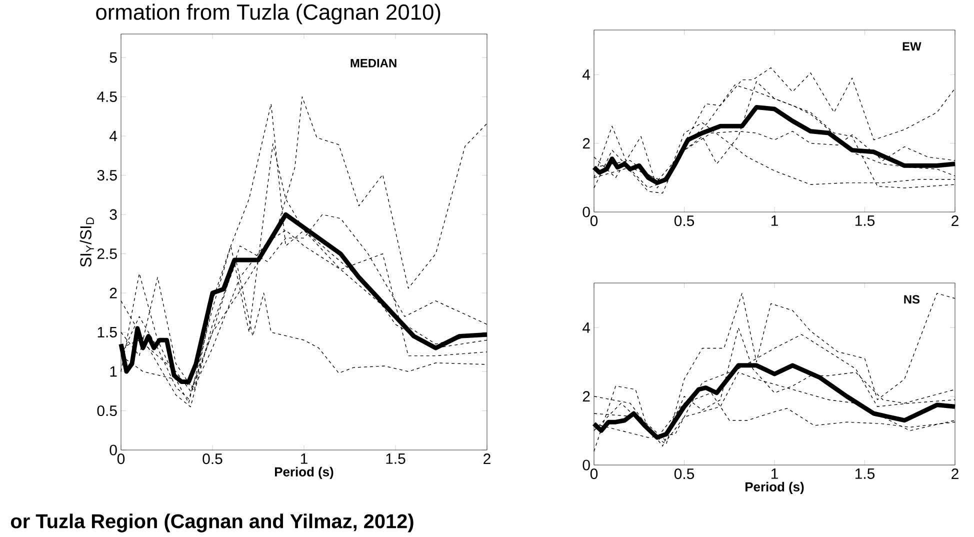  What do you see at coordinates (268, 14) in the screenshot?
I see `text: ormation from Tuzla (Cagnan 2010)` at bounding box center [268, 14].